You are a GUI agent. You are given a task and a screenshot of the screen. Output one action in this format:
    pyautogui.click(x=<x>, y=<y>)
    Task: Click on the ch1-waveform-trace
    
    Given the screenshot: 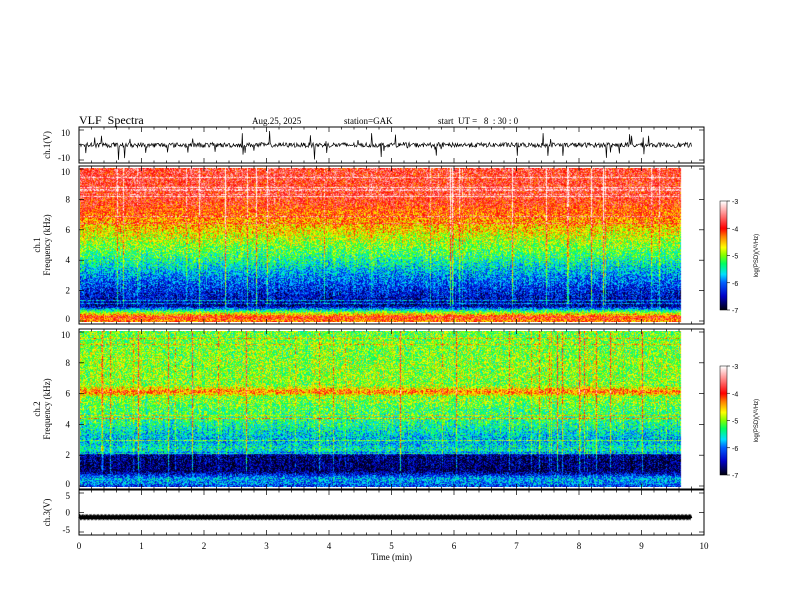 What is the action you would take?
    pyautogui.click(x=385, y=145)
    